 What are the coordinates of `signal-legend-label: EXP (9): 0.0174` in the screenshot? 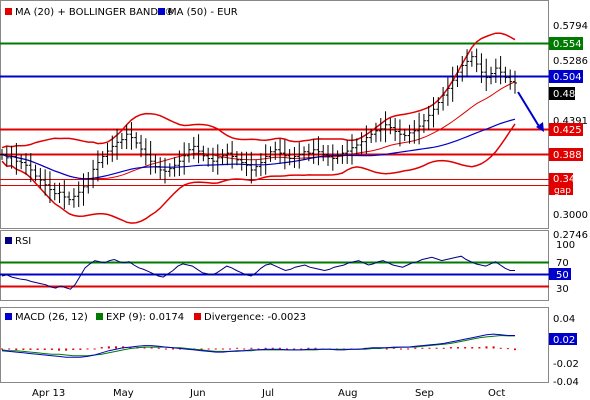 It's located at (145, 317).